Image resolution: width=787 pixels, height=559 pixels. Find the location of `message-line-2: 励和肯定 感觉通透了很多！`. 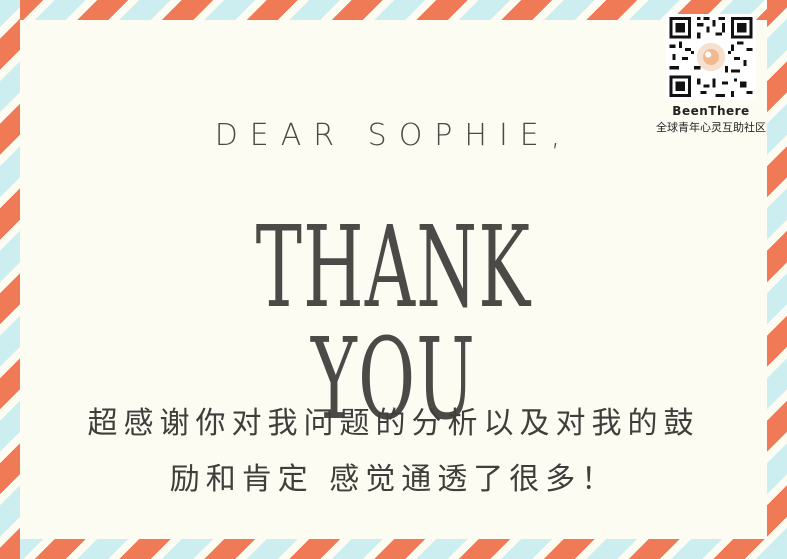

message-line-2: 励和肯定 感觉通透了很多！ is located at coordinates (393, 479).